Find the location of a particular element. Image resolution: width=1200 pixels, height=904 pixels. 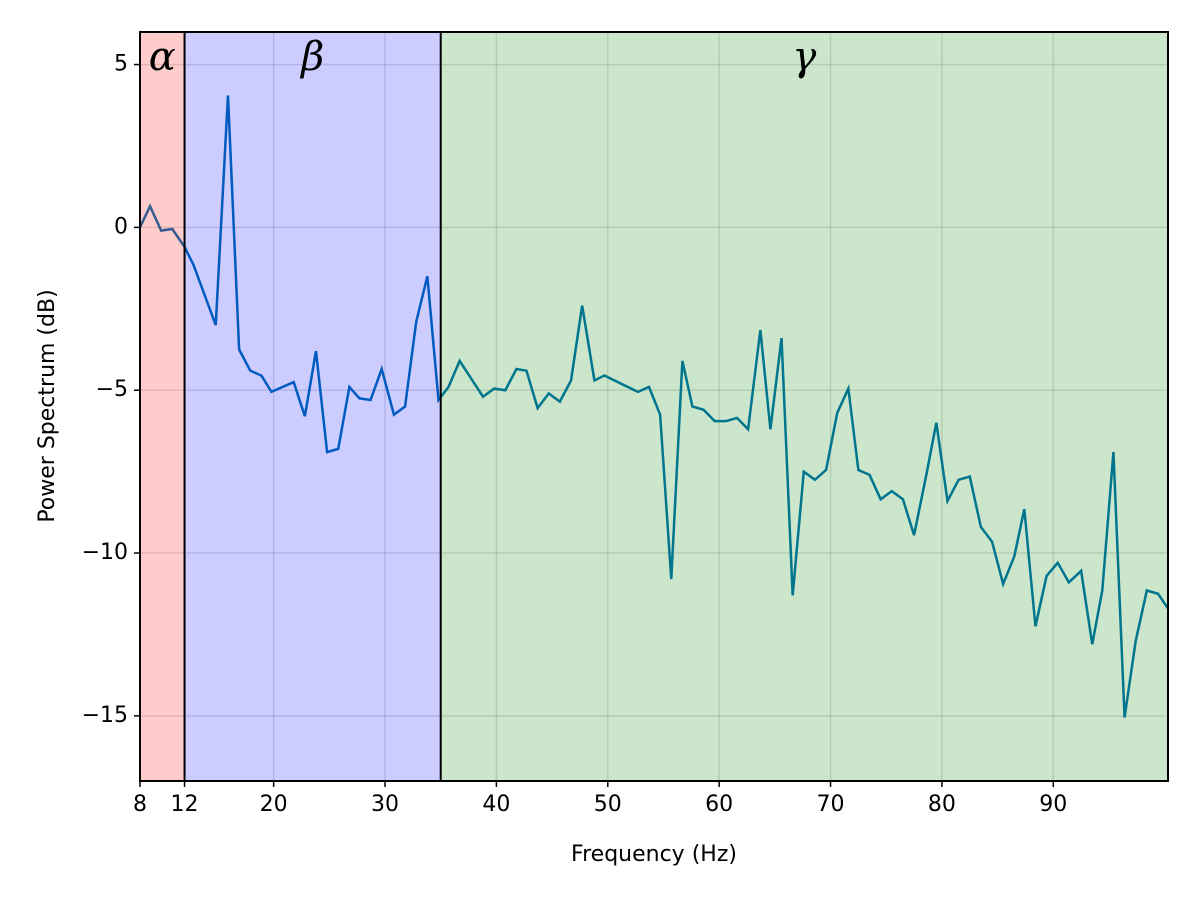

x-tick-label: 90 is located at coordinates (1053, 804).